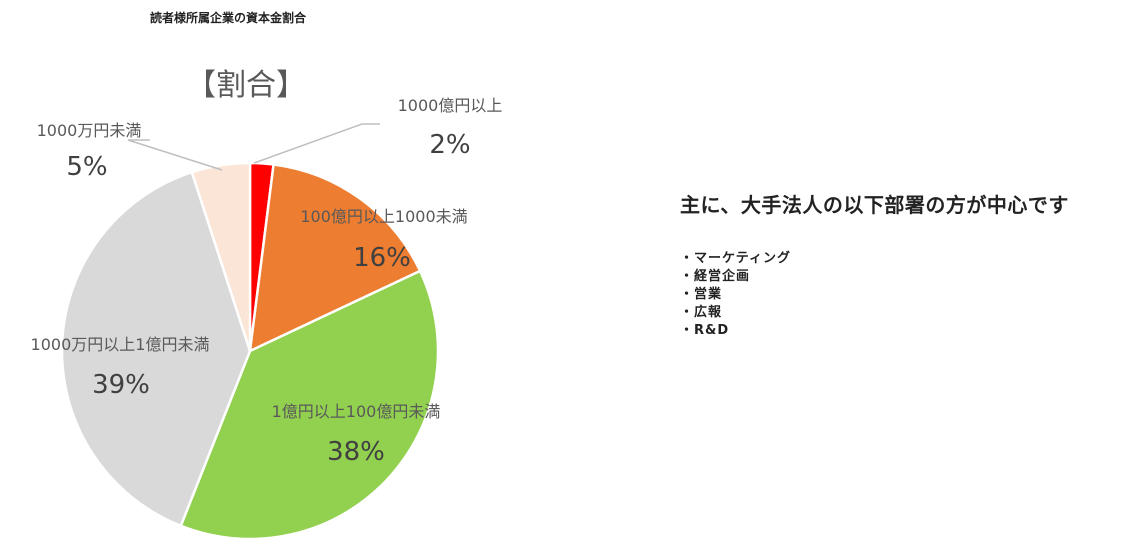  I want to click on page-title: 読者様所属企業の資本金割合, so click(228, 18).